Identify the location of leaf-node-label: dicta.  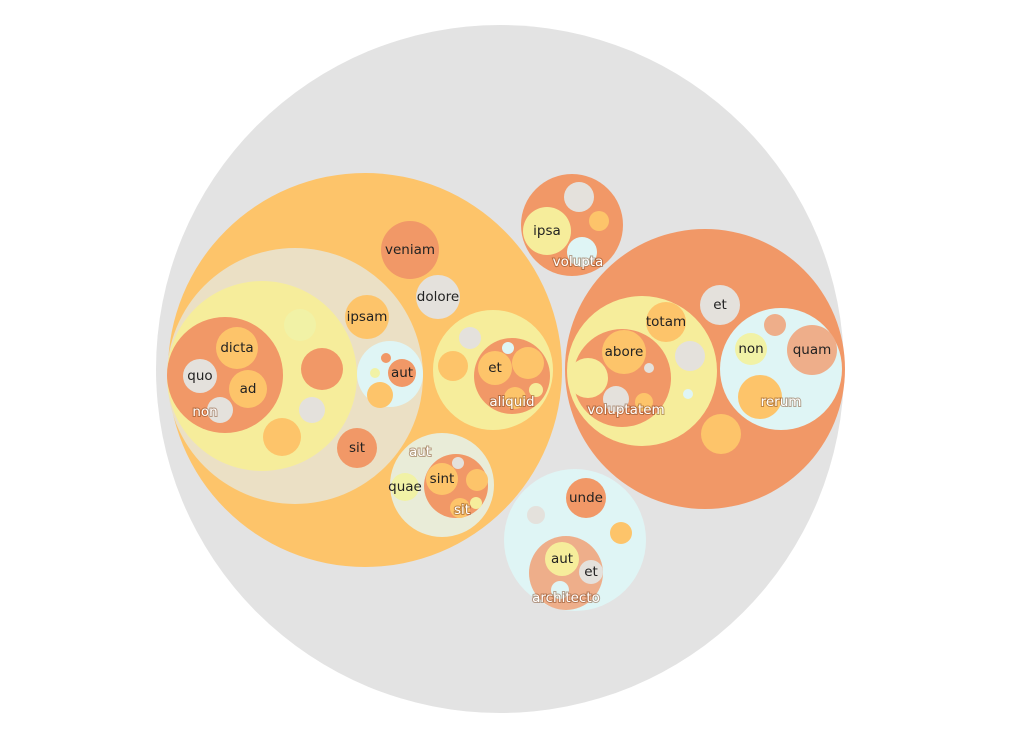
(236, 348).